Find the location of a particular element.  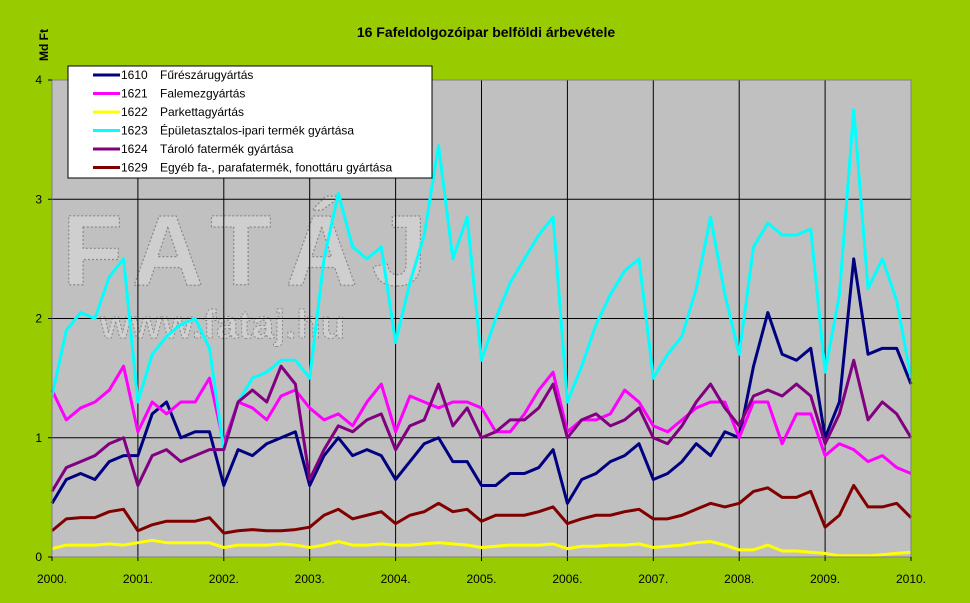

legend-label: Parkettagyártás is located at coordinates (202, 112).